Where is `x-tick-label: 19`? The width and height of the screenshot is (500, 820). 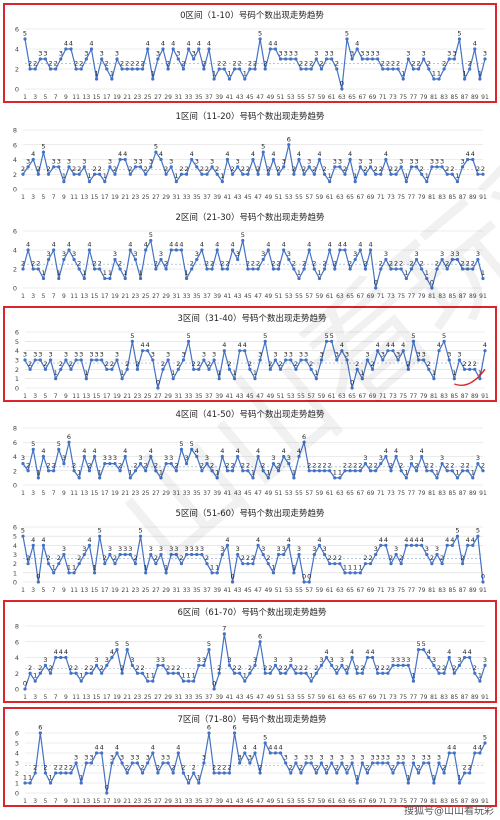
x-tick-label: 19 is located at coordinates (115, 493).